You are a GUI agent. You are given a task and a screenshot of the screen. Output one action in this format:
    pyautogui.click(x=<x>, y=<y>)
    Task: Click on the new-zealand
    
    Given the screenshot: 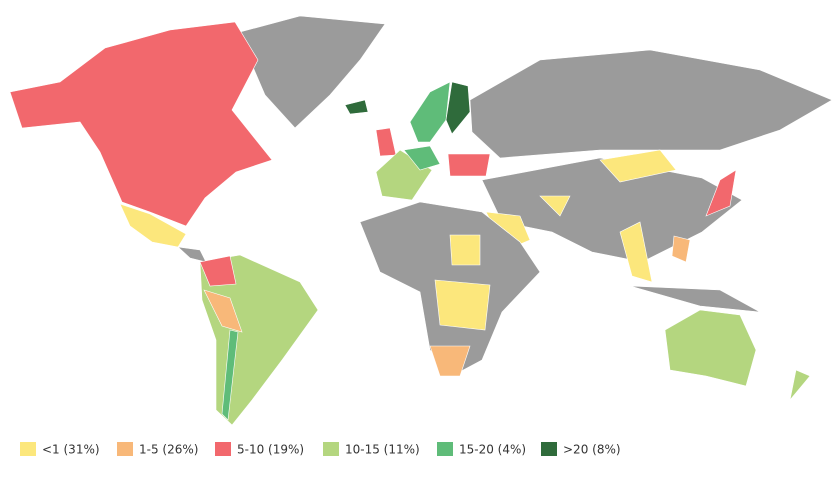 What is the action you would take?
    pyautogui.click(x=800, y=385)
    